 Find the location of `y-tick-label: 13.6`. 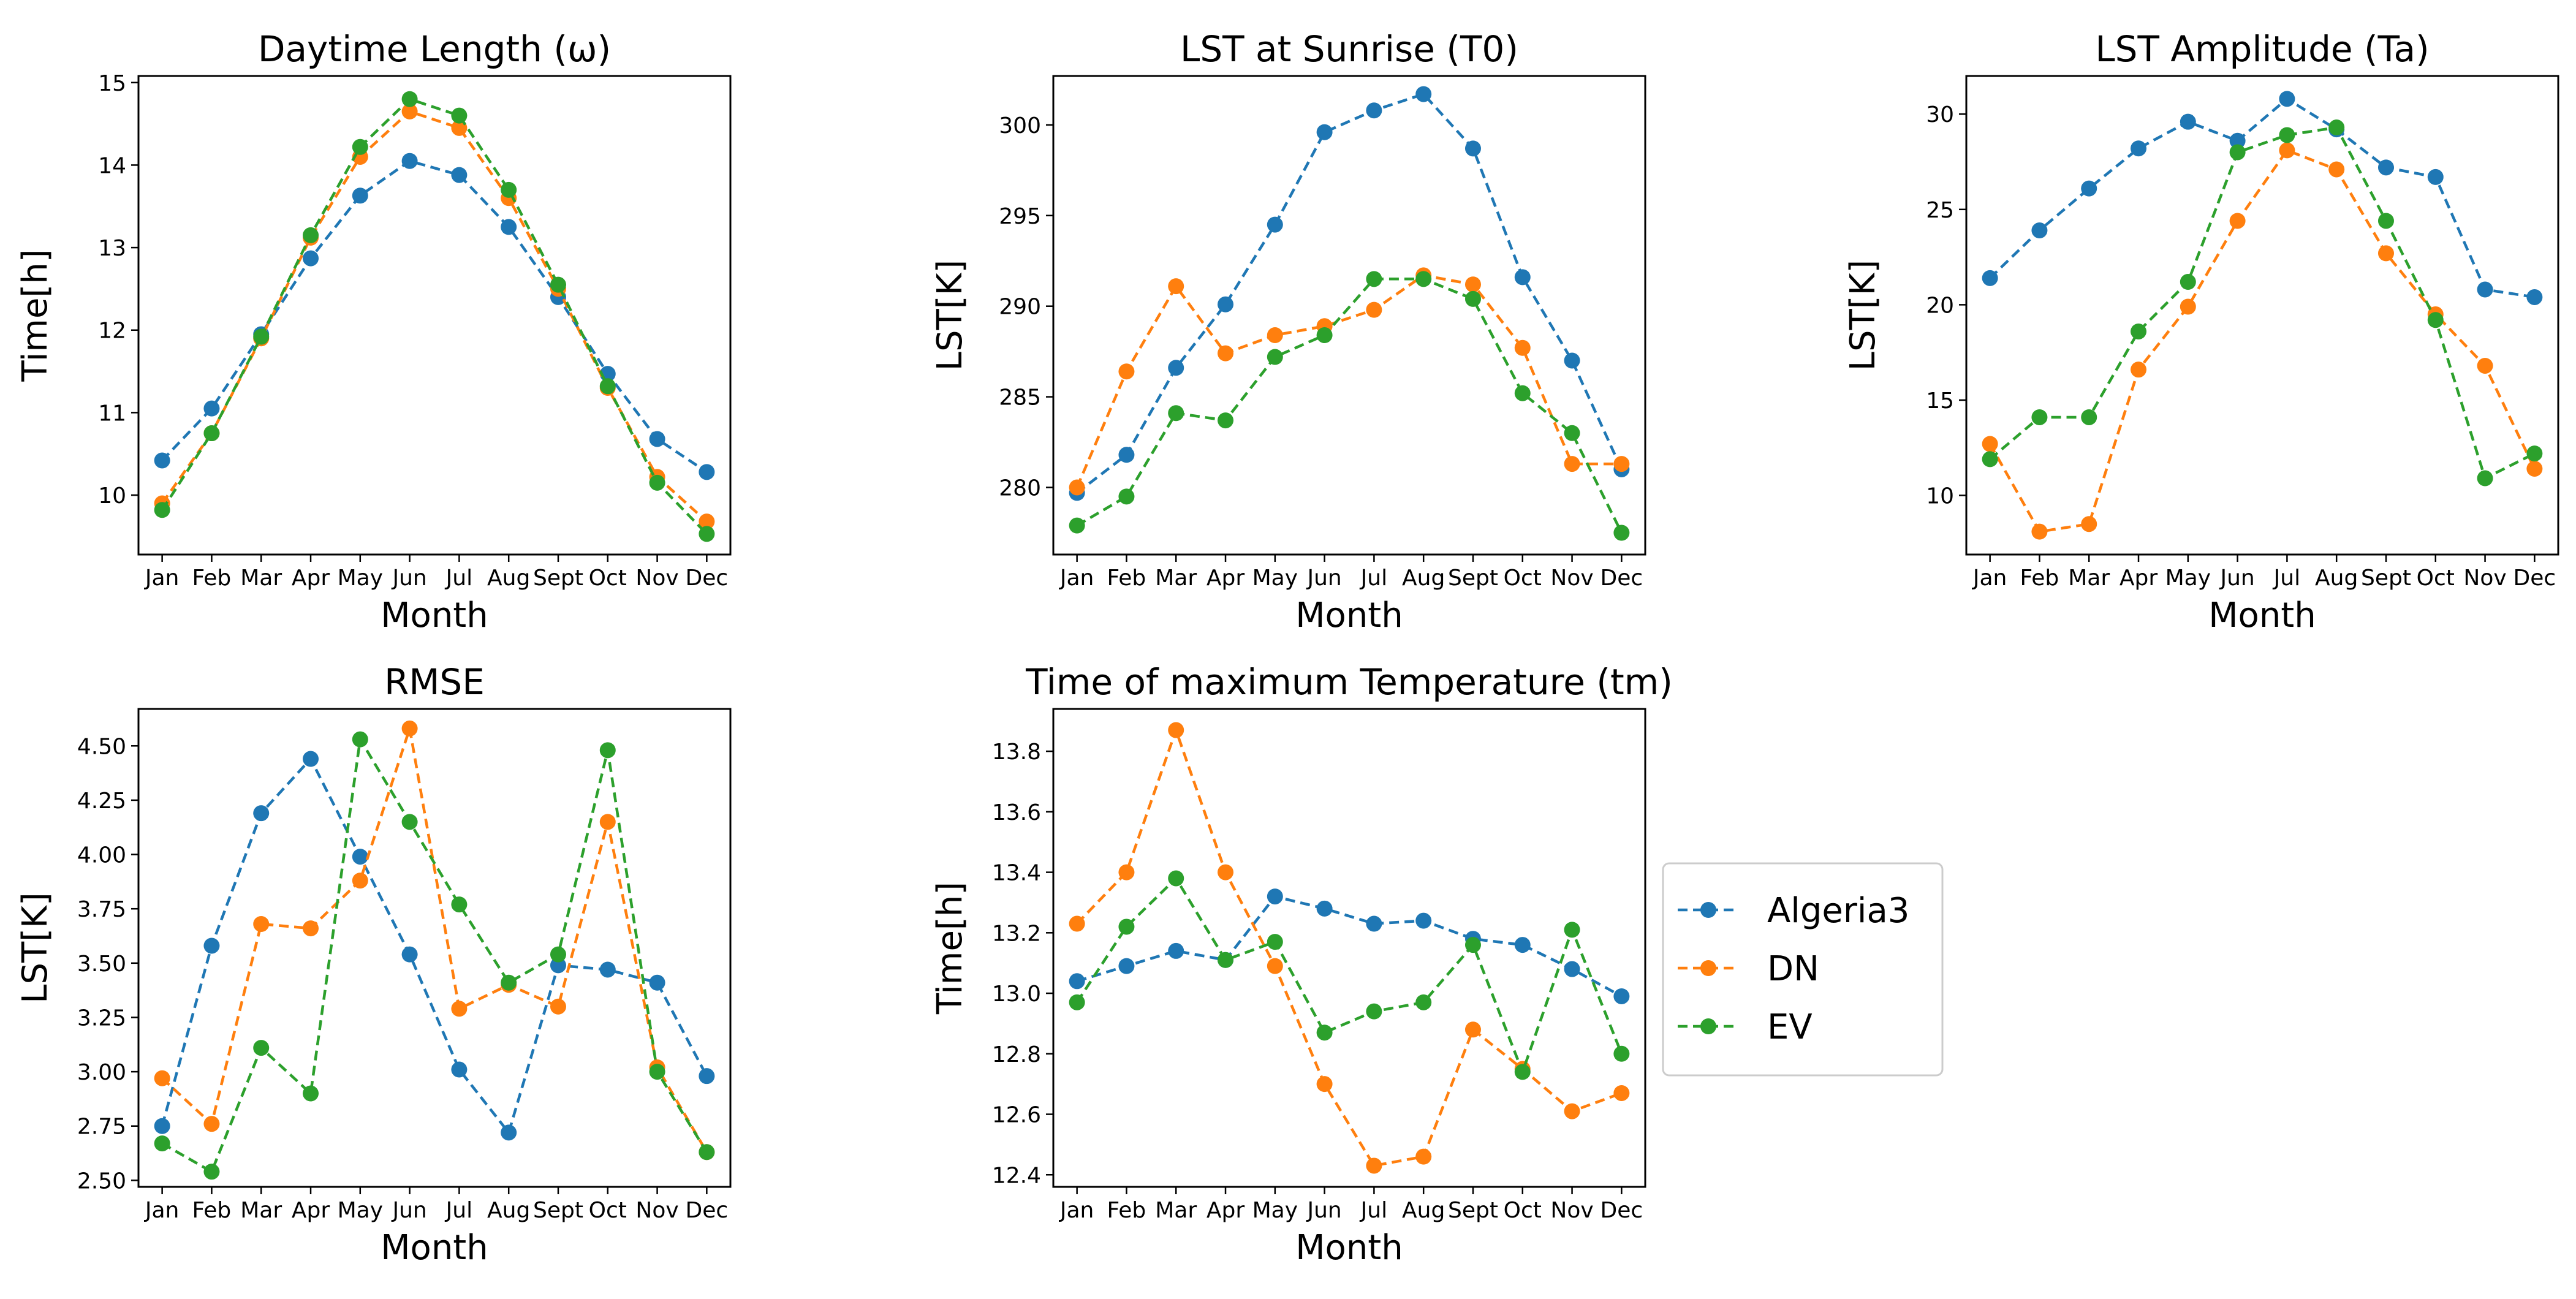

y-tick-label: 13.6 is located at coordinates (1016, 812).